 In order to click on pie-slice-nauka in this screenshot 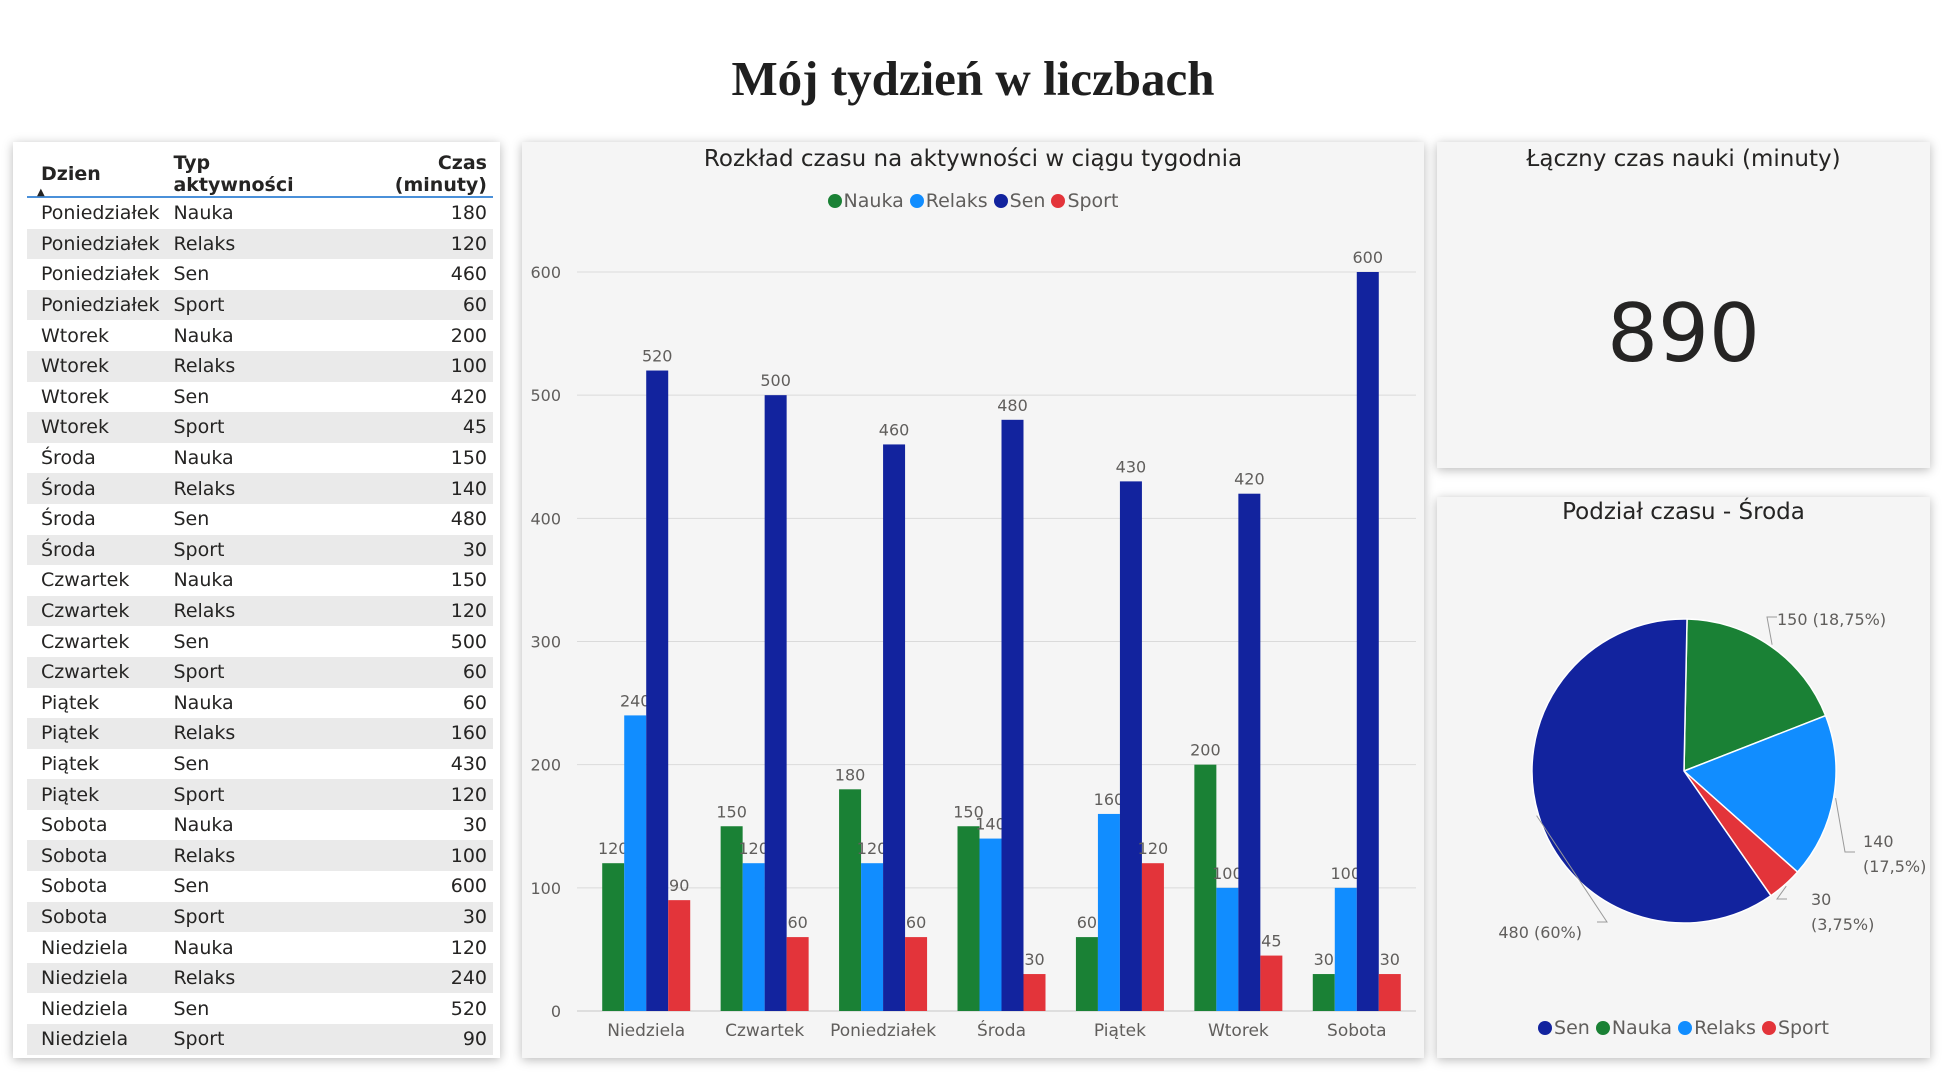, I will do `click(1755, 695)`.